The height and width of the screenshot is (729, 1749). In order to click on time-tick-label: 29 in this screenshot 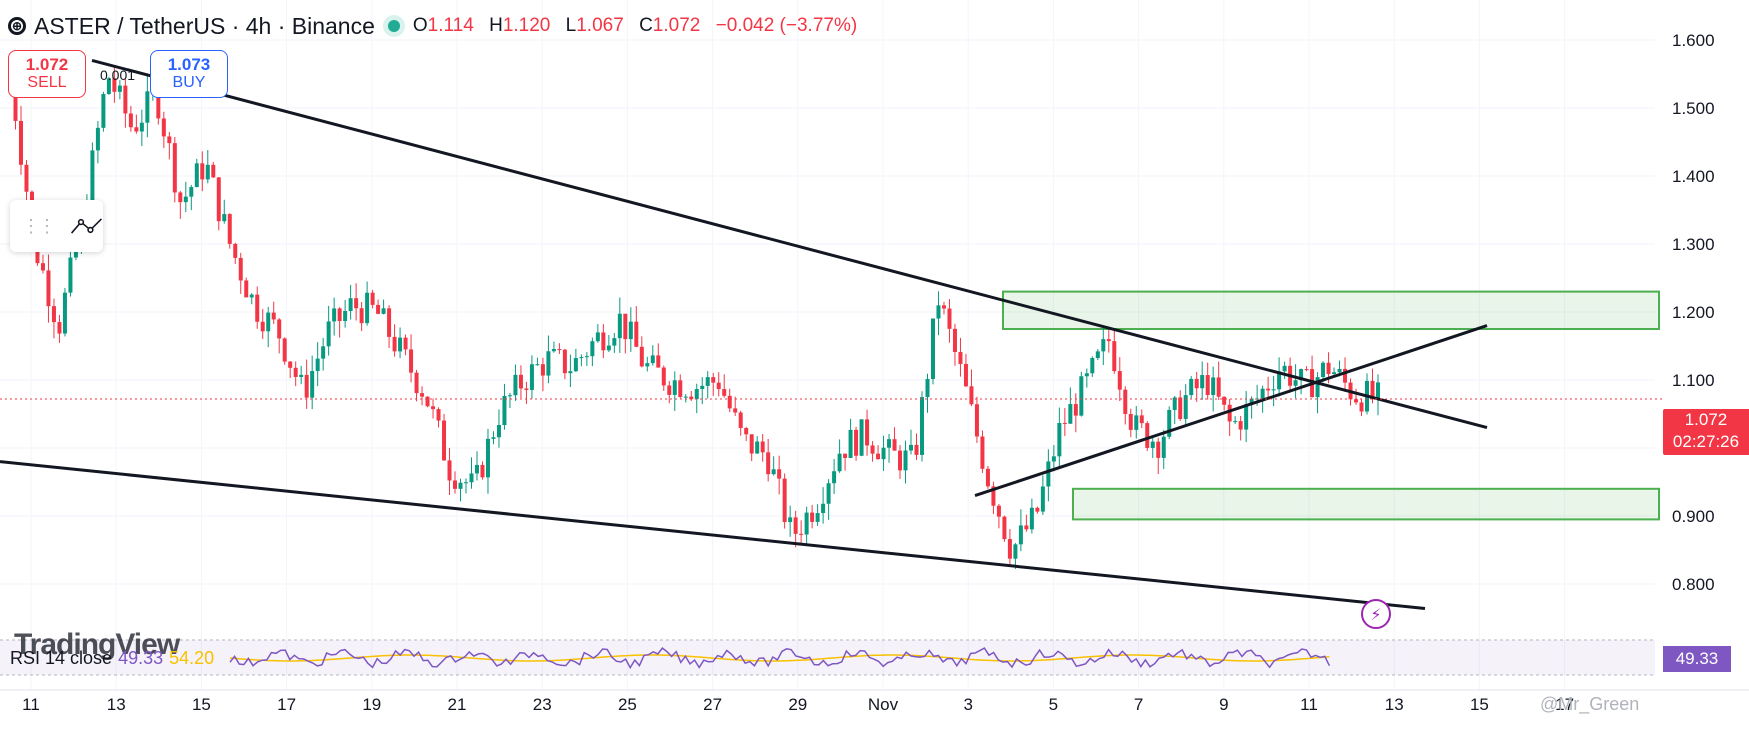, I will do `click(797, 704)`.